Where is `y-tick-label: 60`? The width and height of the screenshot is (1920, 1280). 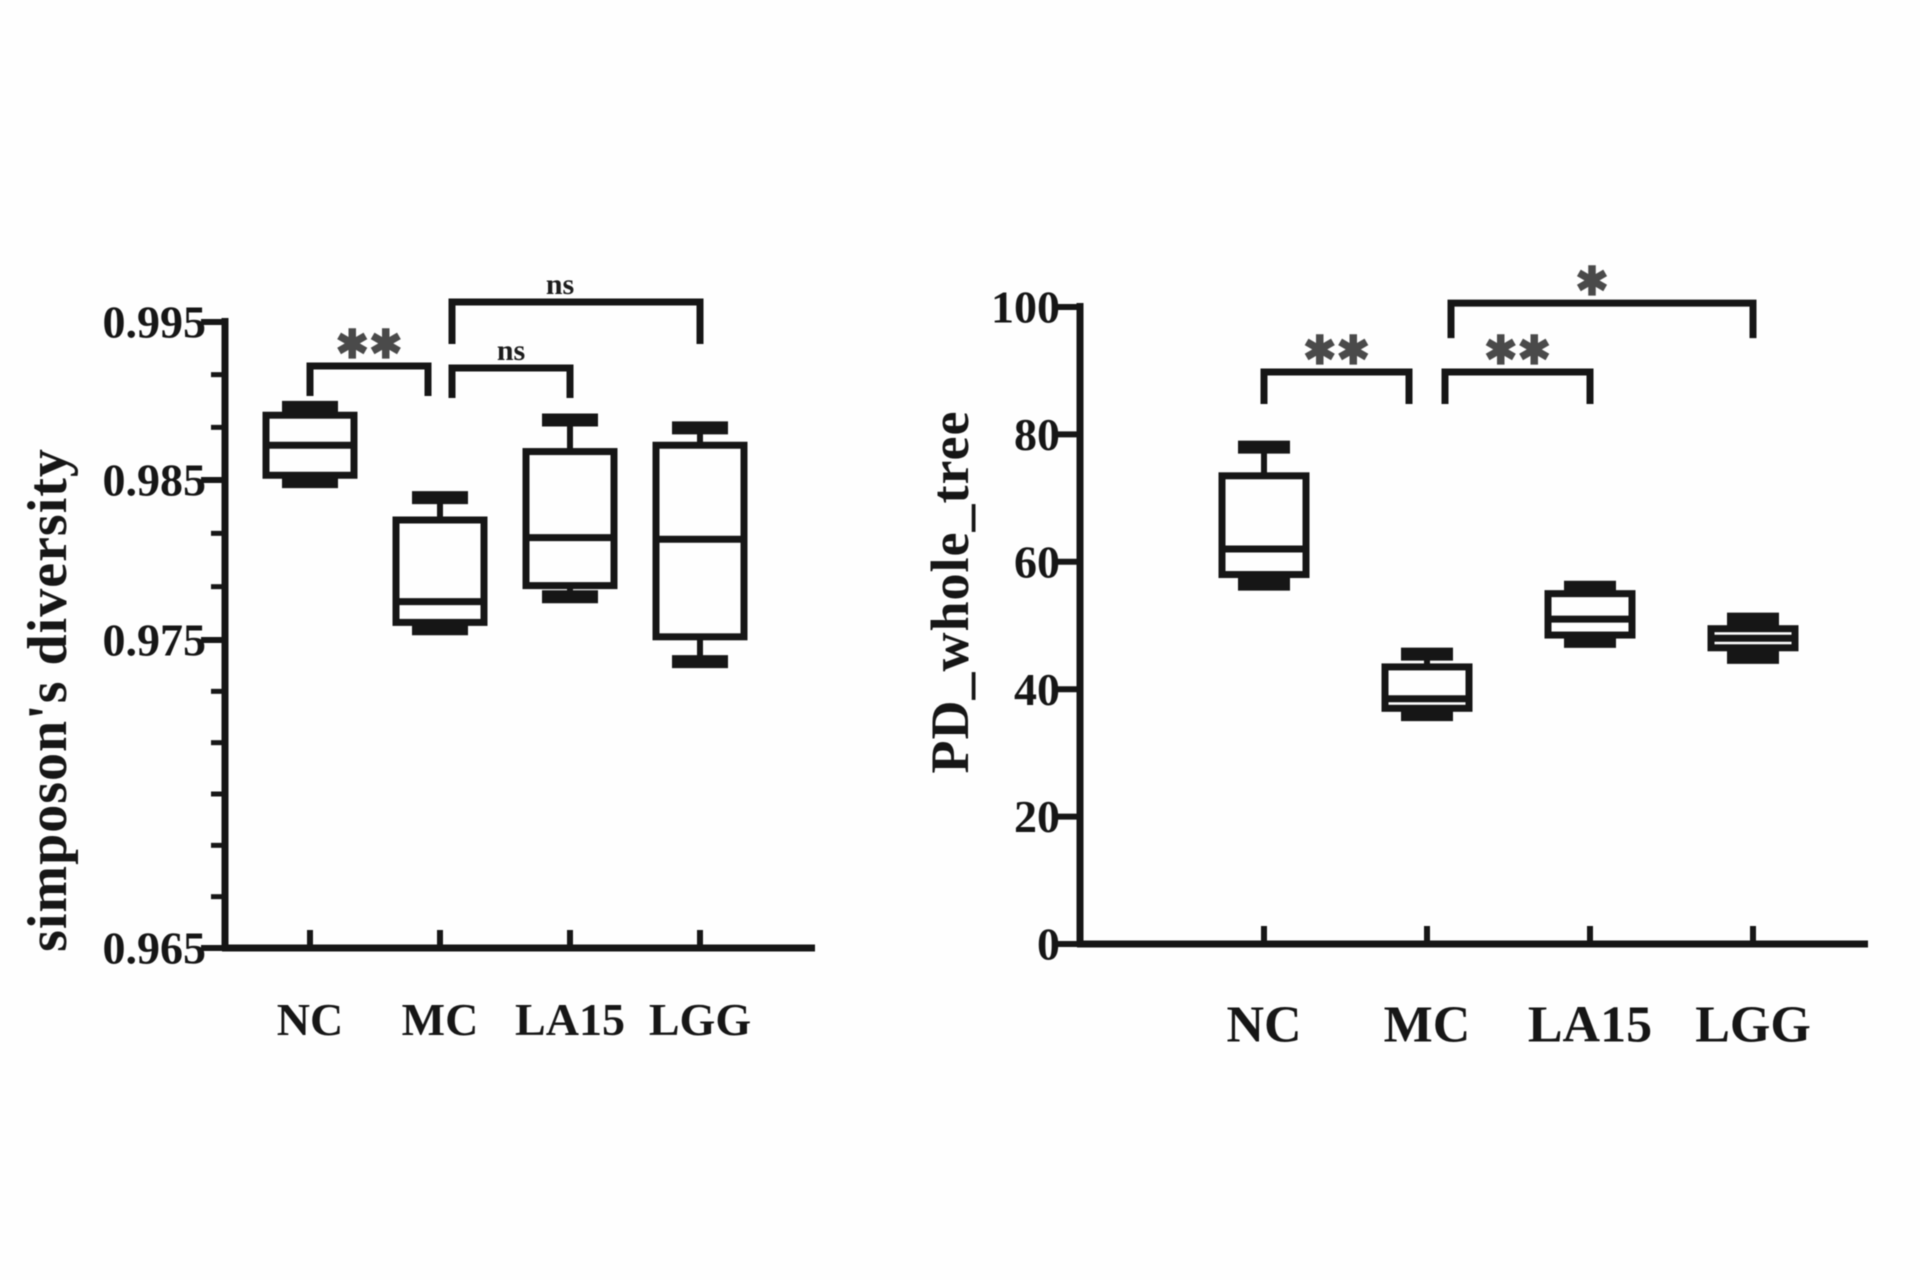 y-tick-label: 60 is located at coordinates (1037, 561).